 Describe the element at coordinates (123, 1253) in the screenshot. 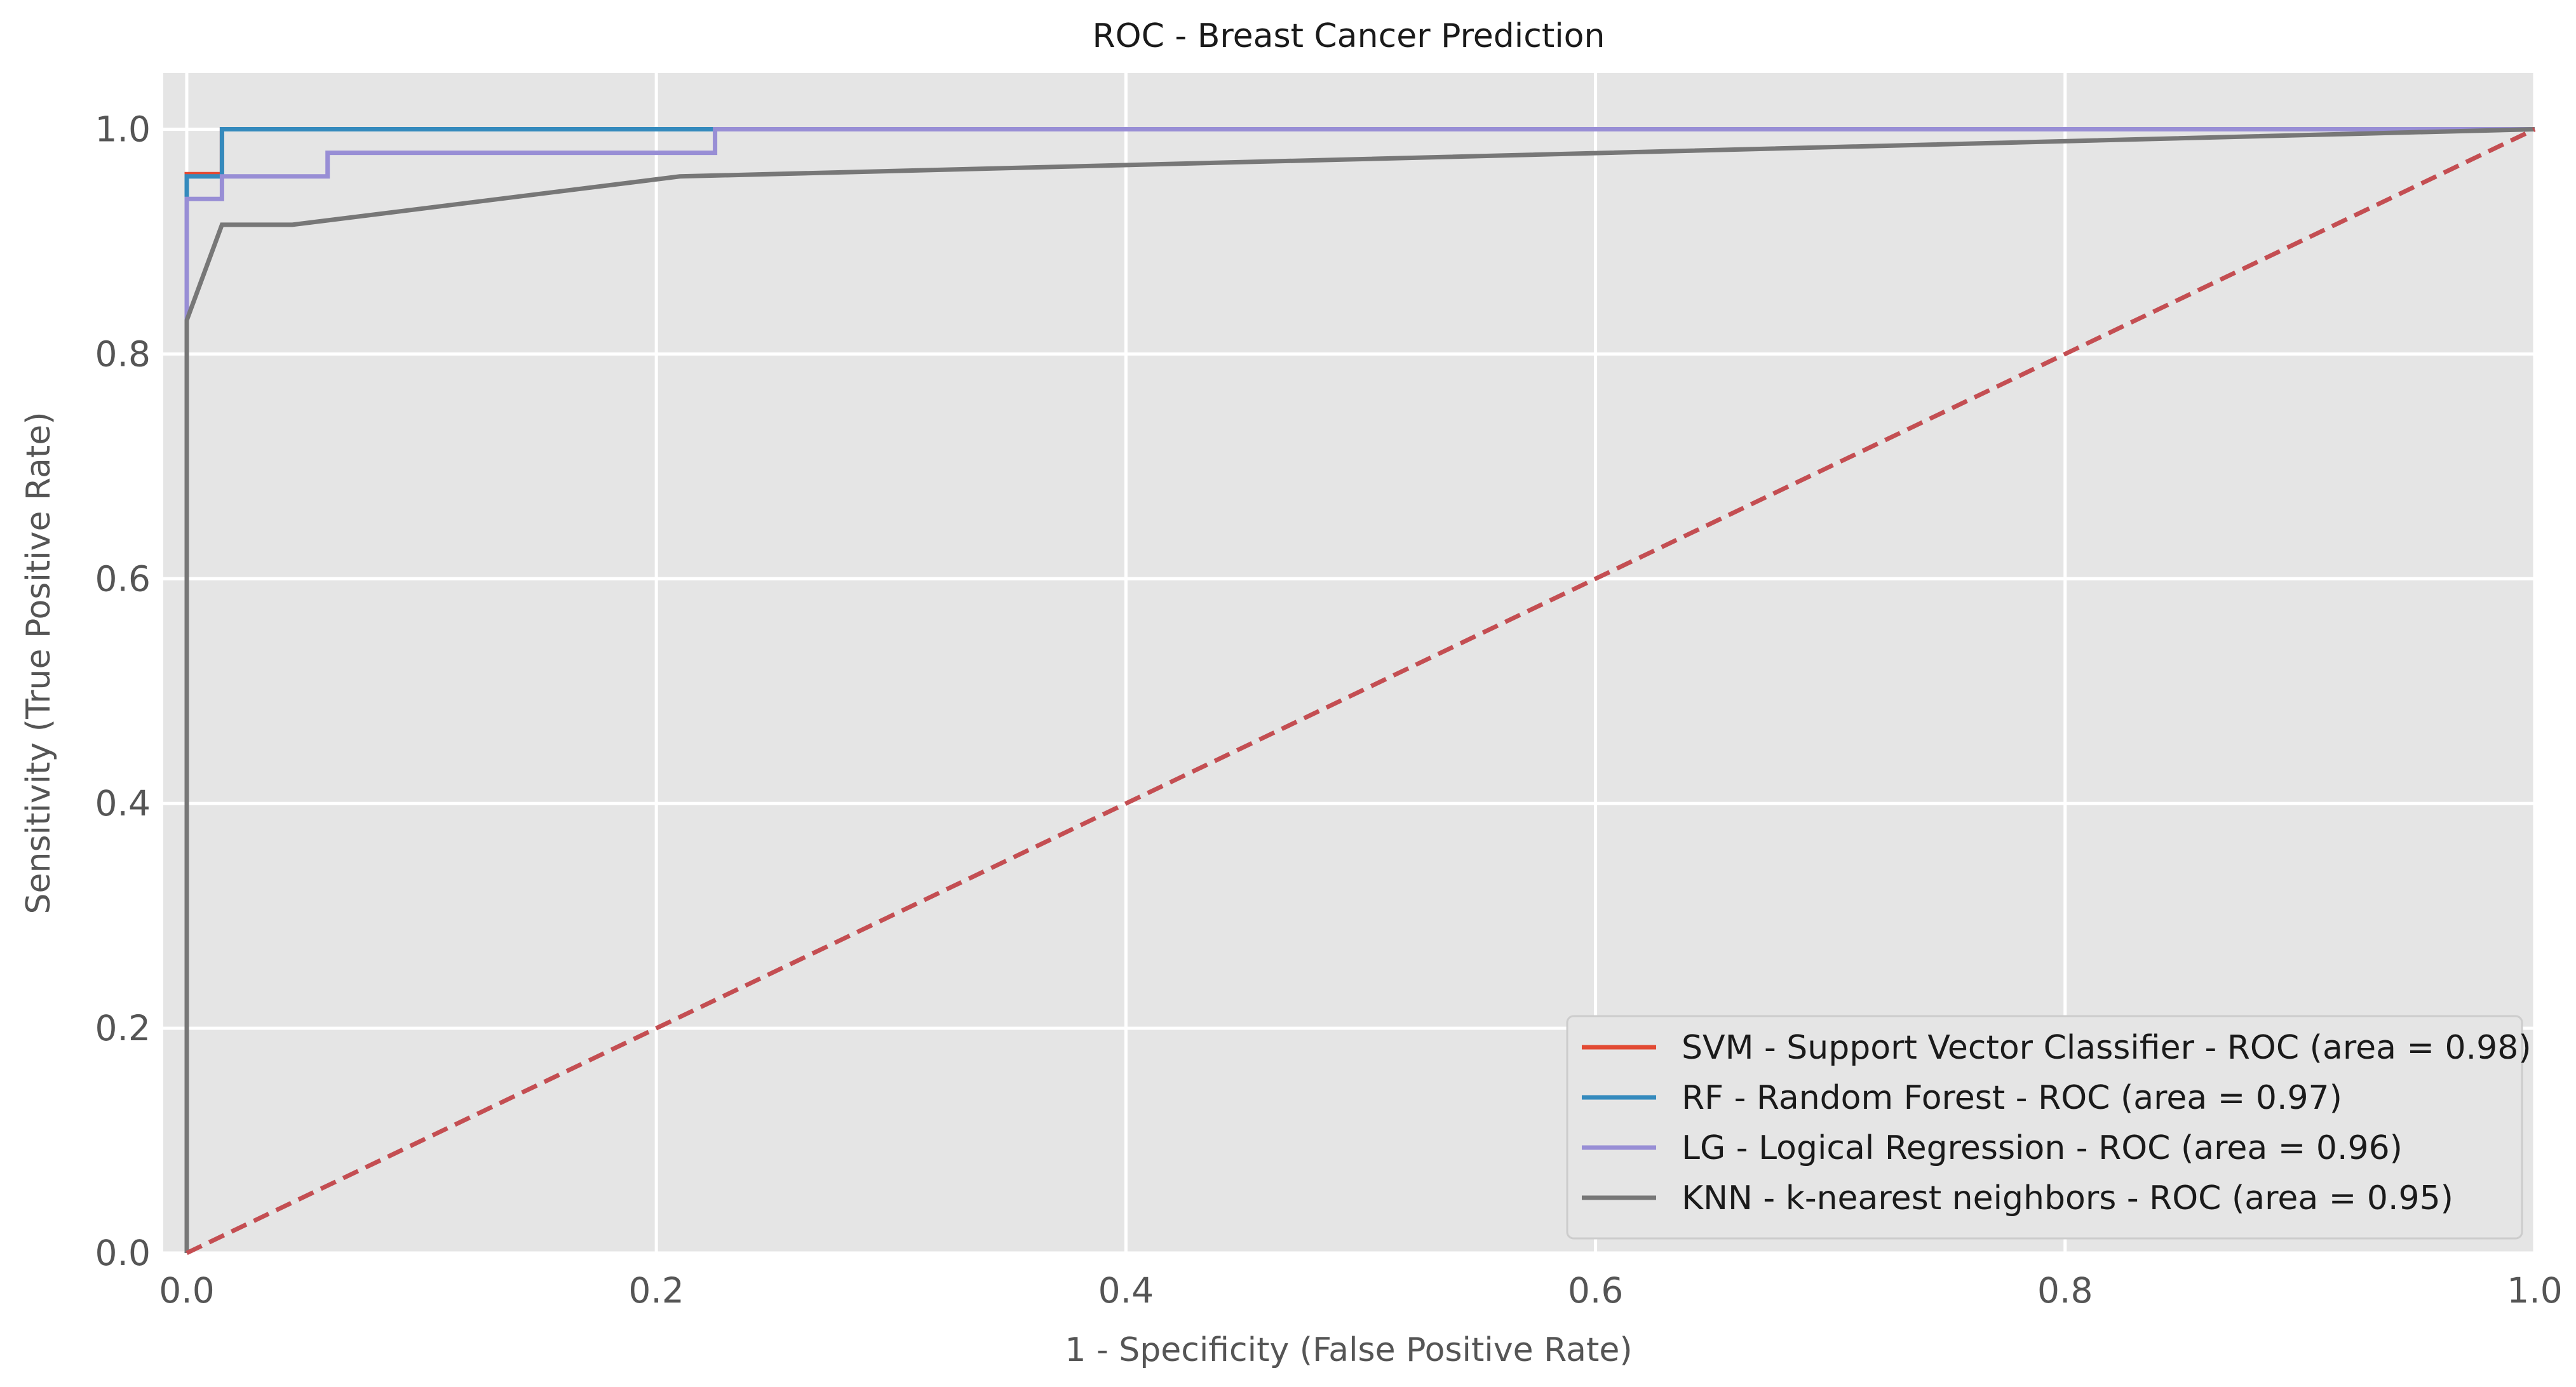

I see `y-tick-label: 0.0` at that location.